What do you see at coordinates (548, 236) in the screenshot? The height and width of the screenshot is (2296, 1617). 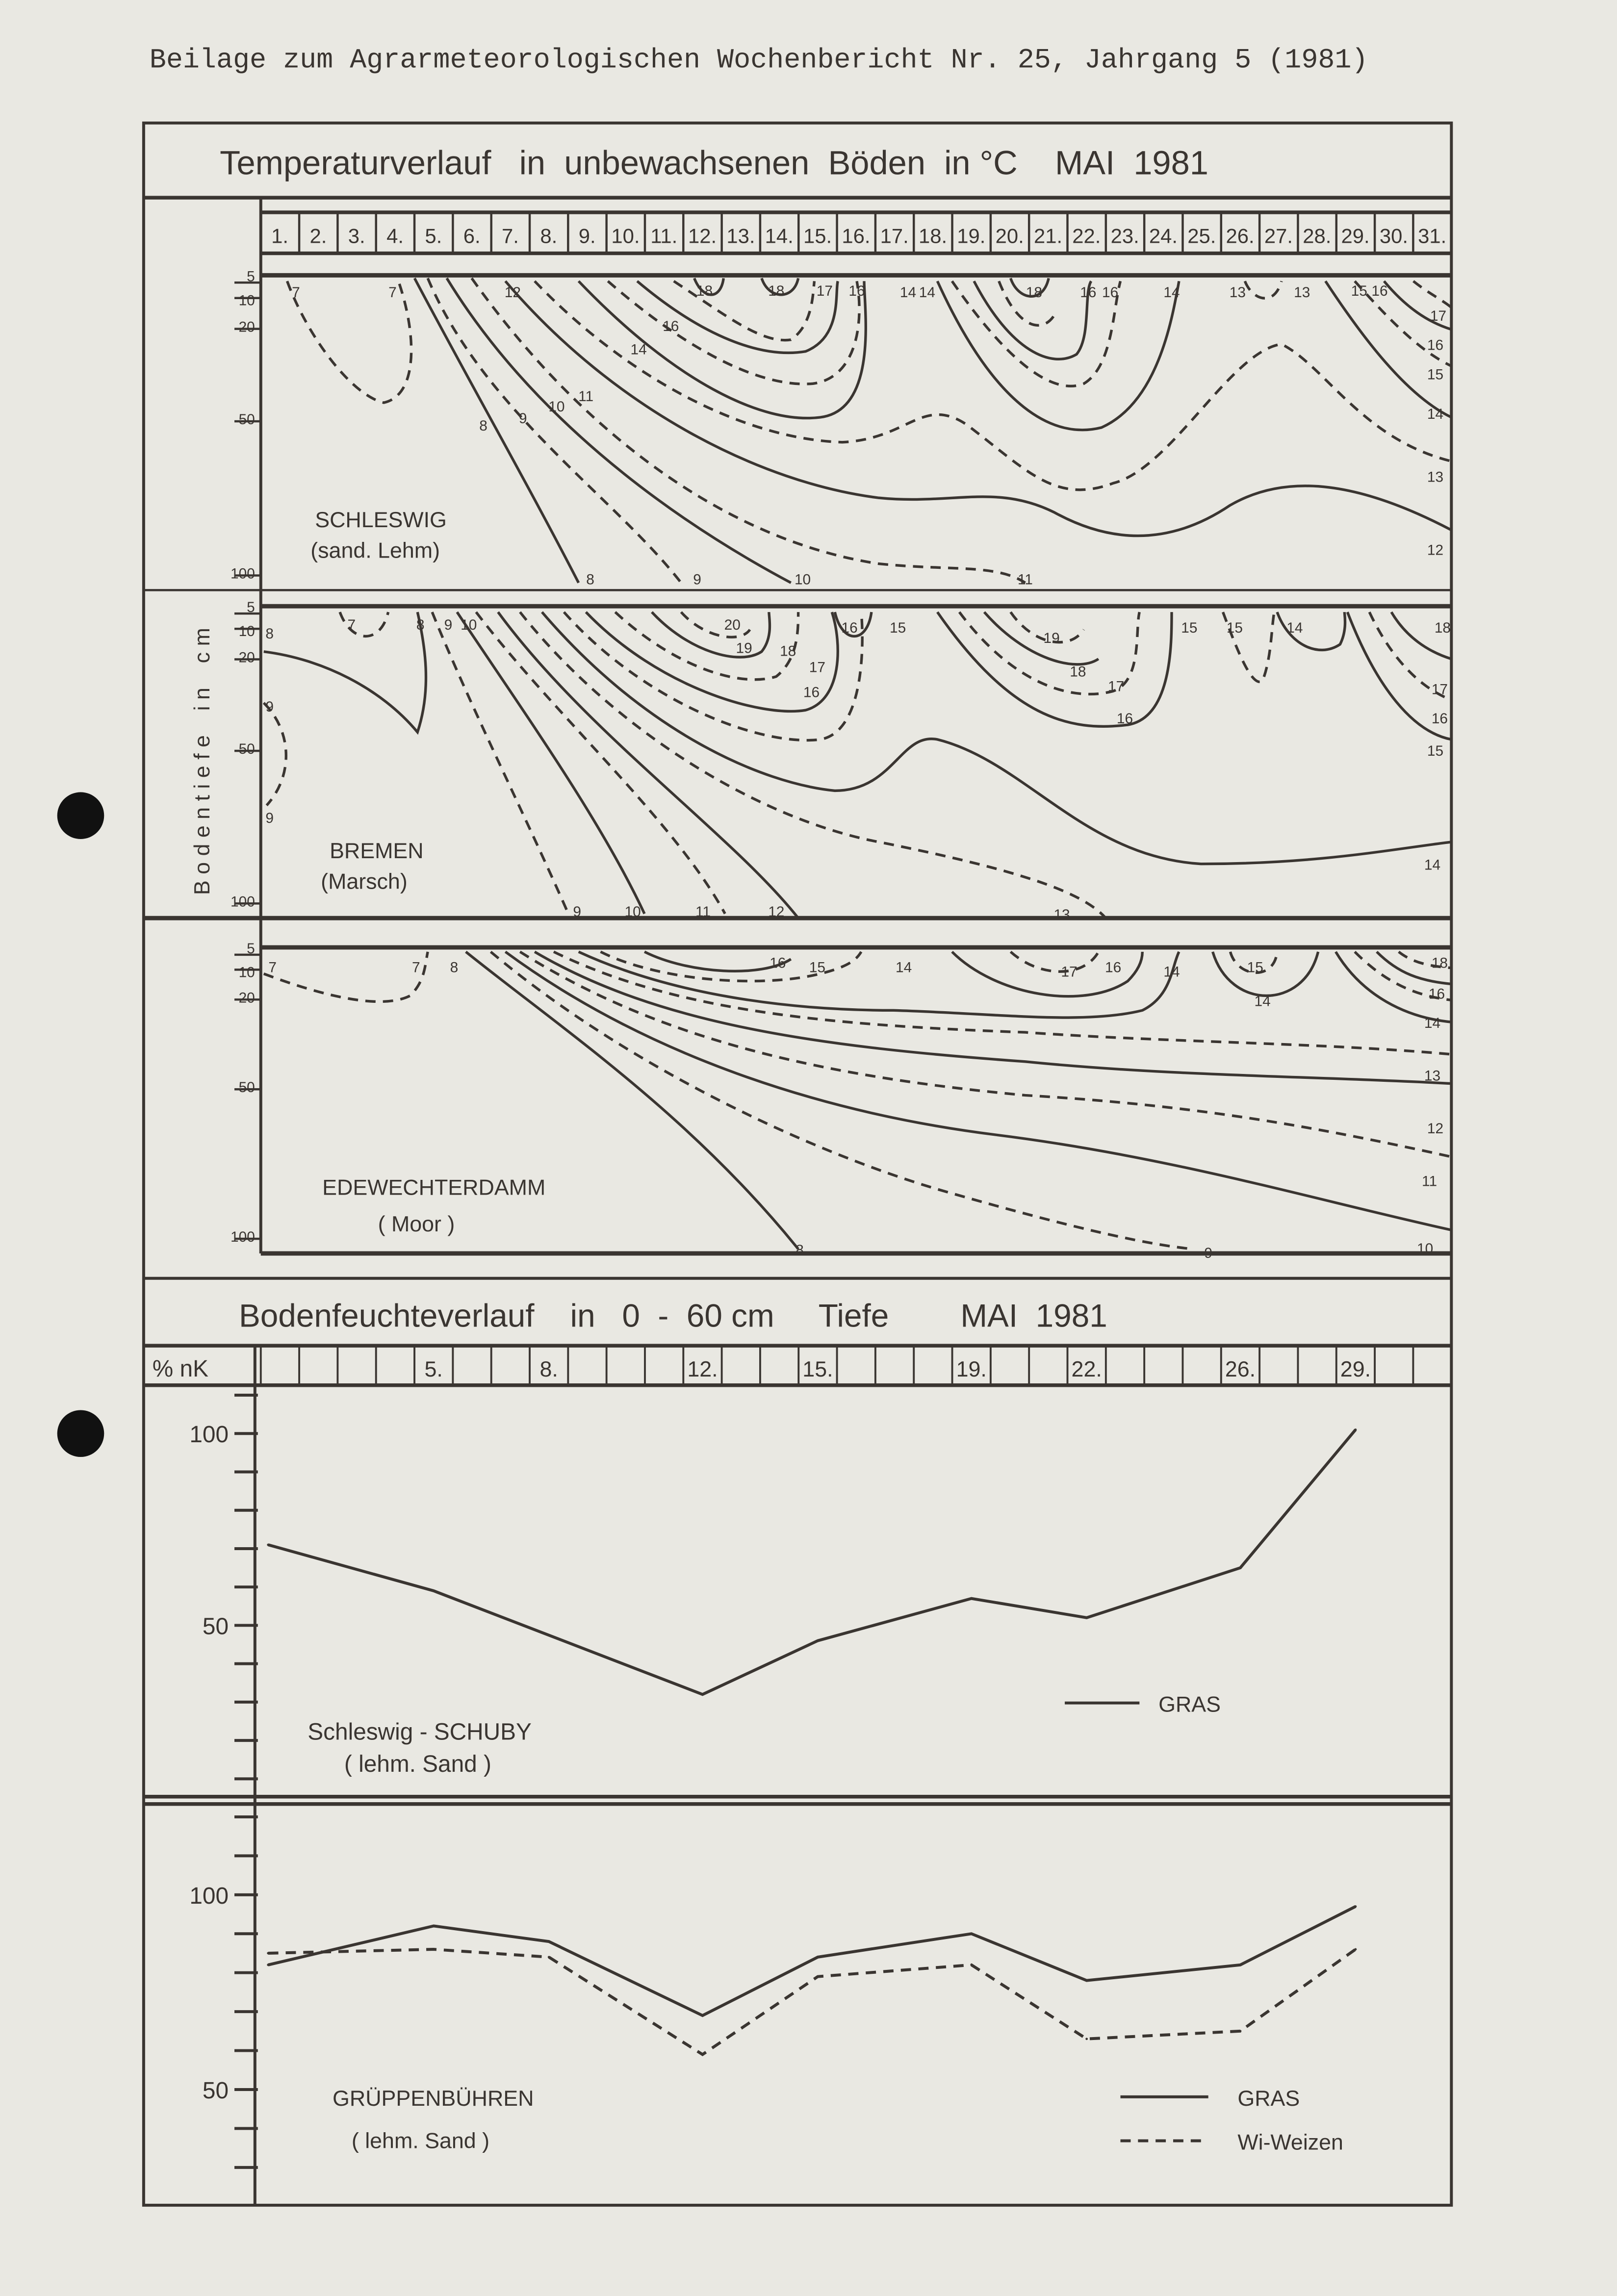 I see `day-label: 8.` at bounding box center [548, 236].